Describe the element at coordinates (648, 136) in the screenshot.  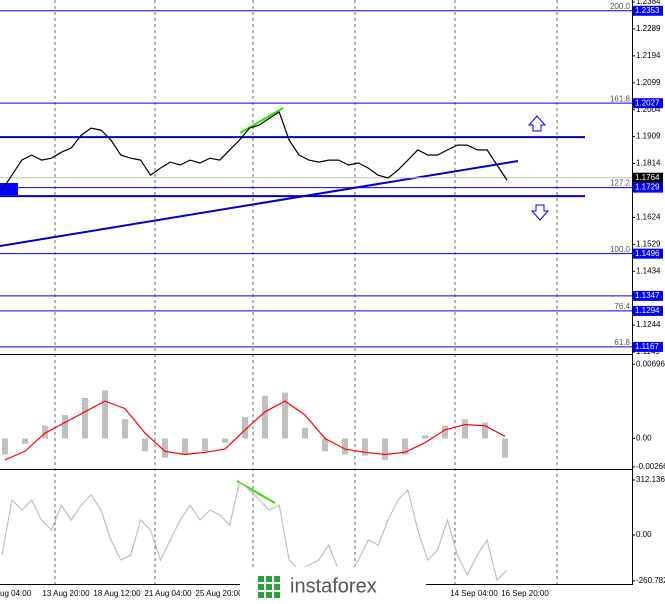
I see `y-tick-label: 1.1909` at that location.